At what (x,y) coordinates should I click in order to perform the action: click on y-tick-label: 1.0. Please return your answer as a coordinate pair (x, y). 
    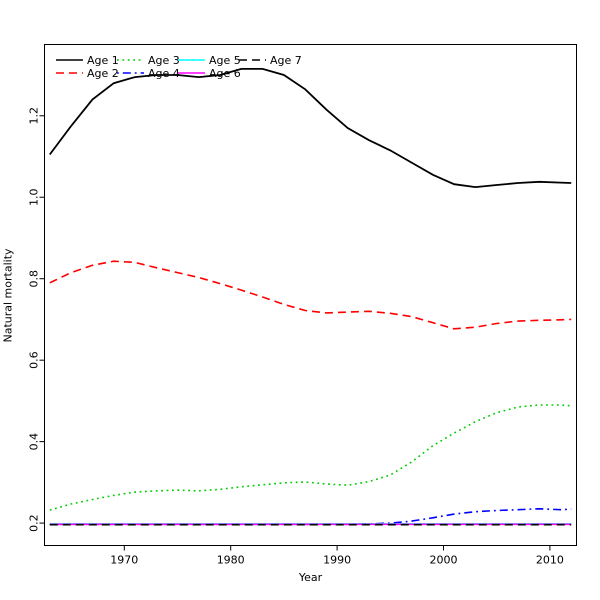
    Looking at the image, I should click on (34, 197).